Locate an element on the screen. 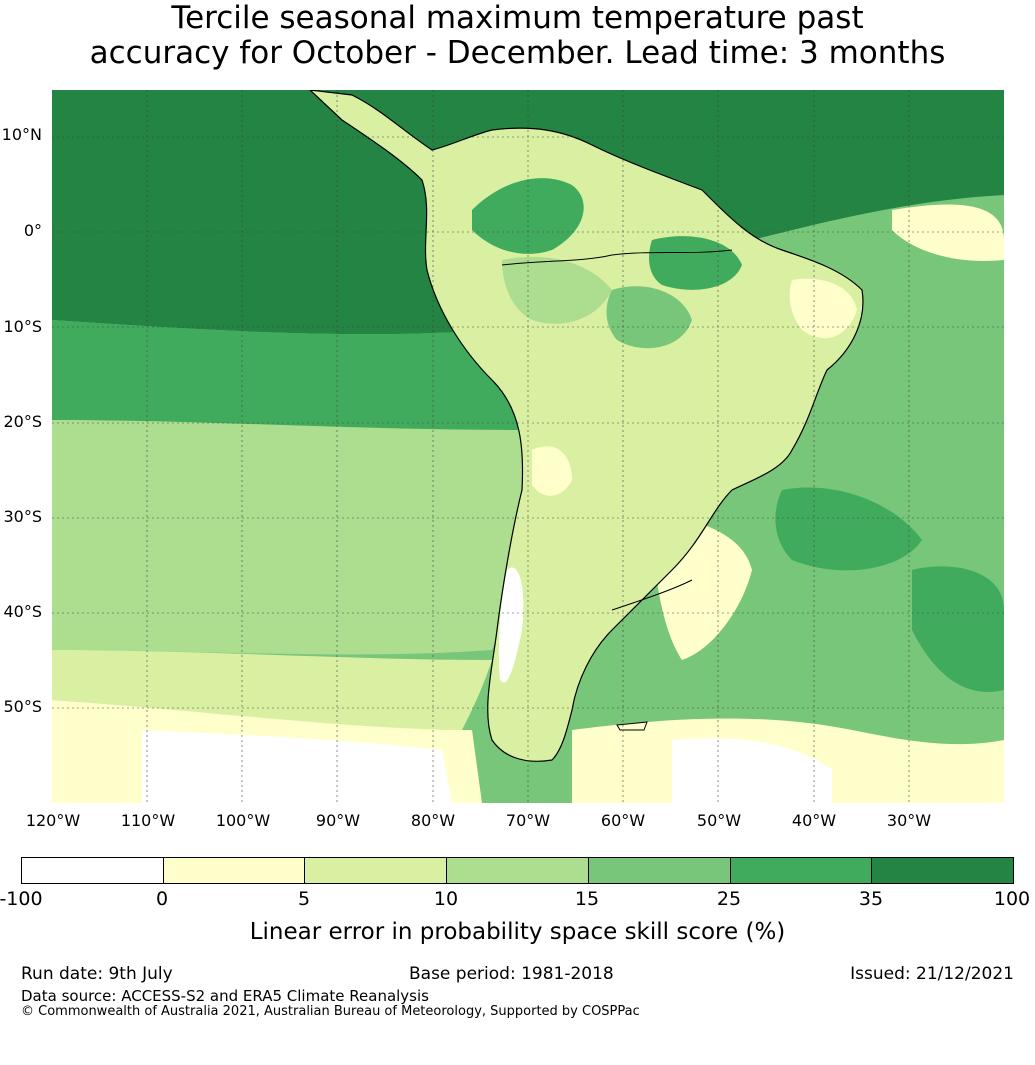 The height and width of the screenshot is (1065, 1035). lat-label-10n: 10°N is located at coordinates (21, 134).